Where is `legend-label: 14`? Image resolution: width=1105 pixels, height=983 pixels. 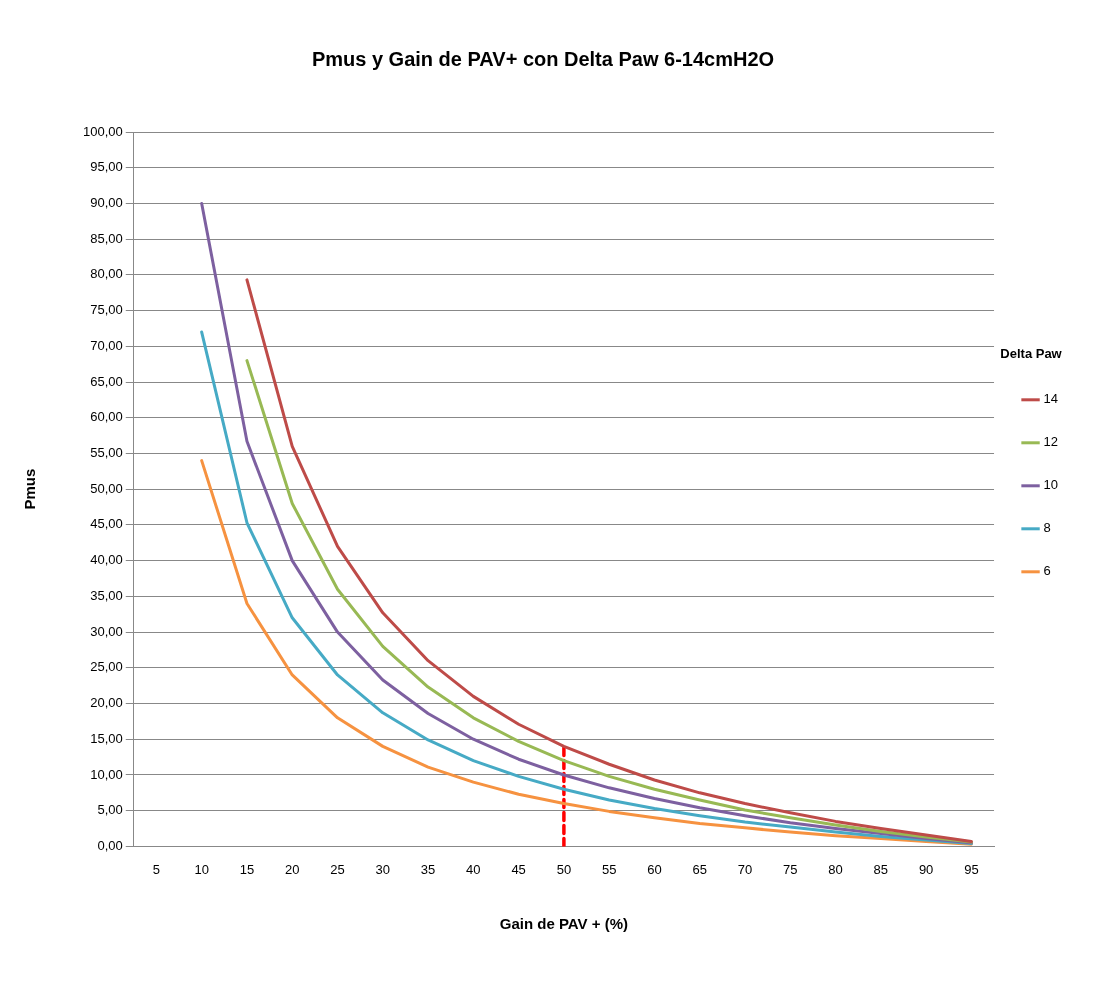 legend-label: 14 is located at coordinates (1051, 399).